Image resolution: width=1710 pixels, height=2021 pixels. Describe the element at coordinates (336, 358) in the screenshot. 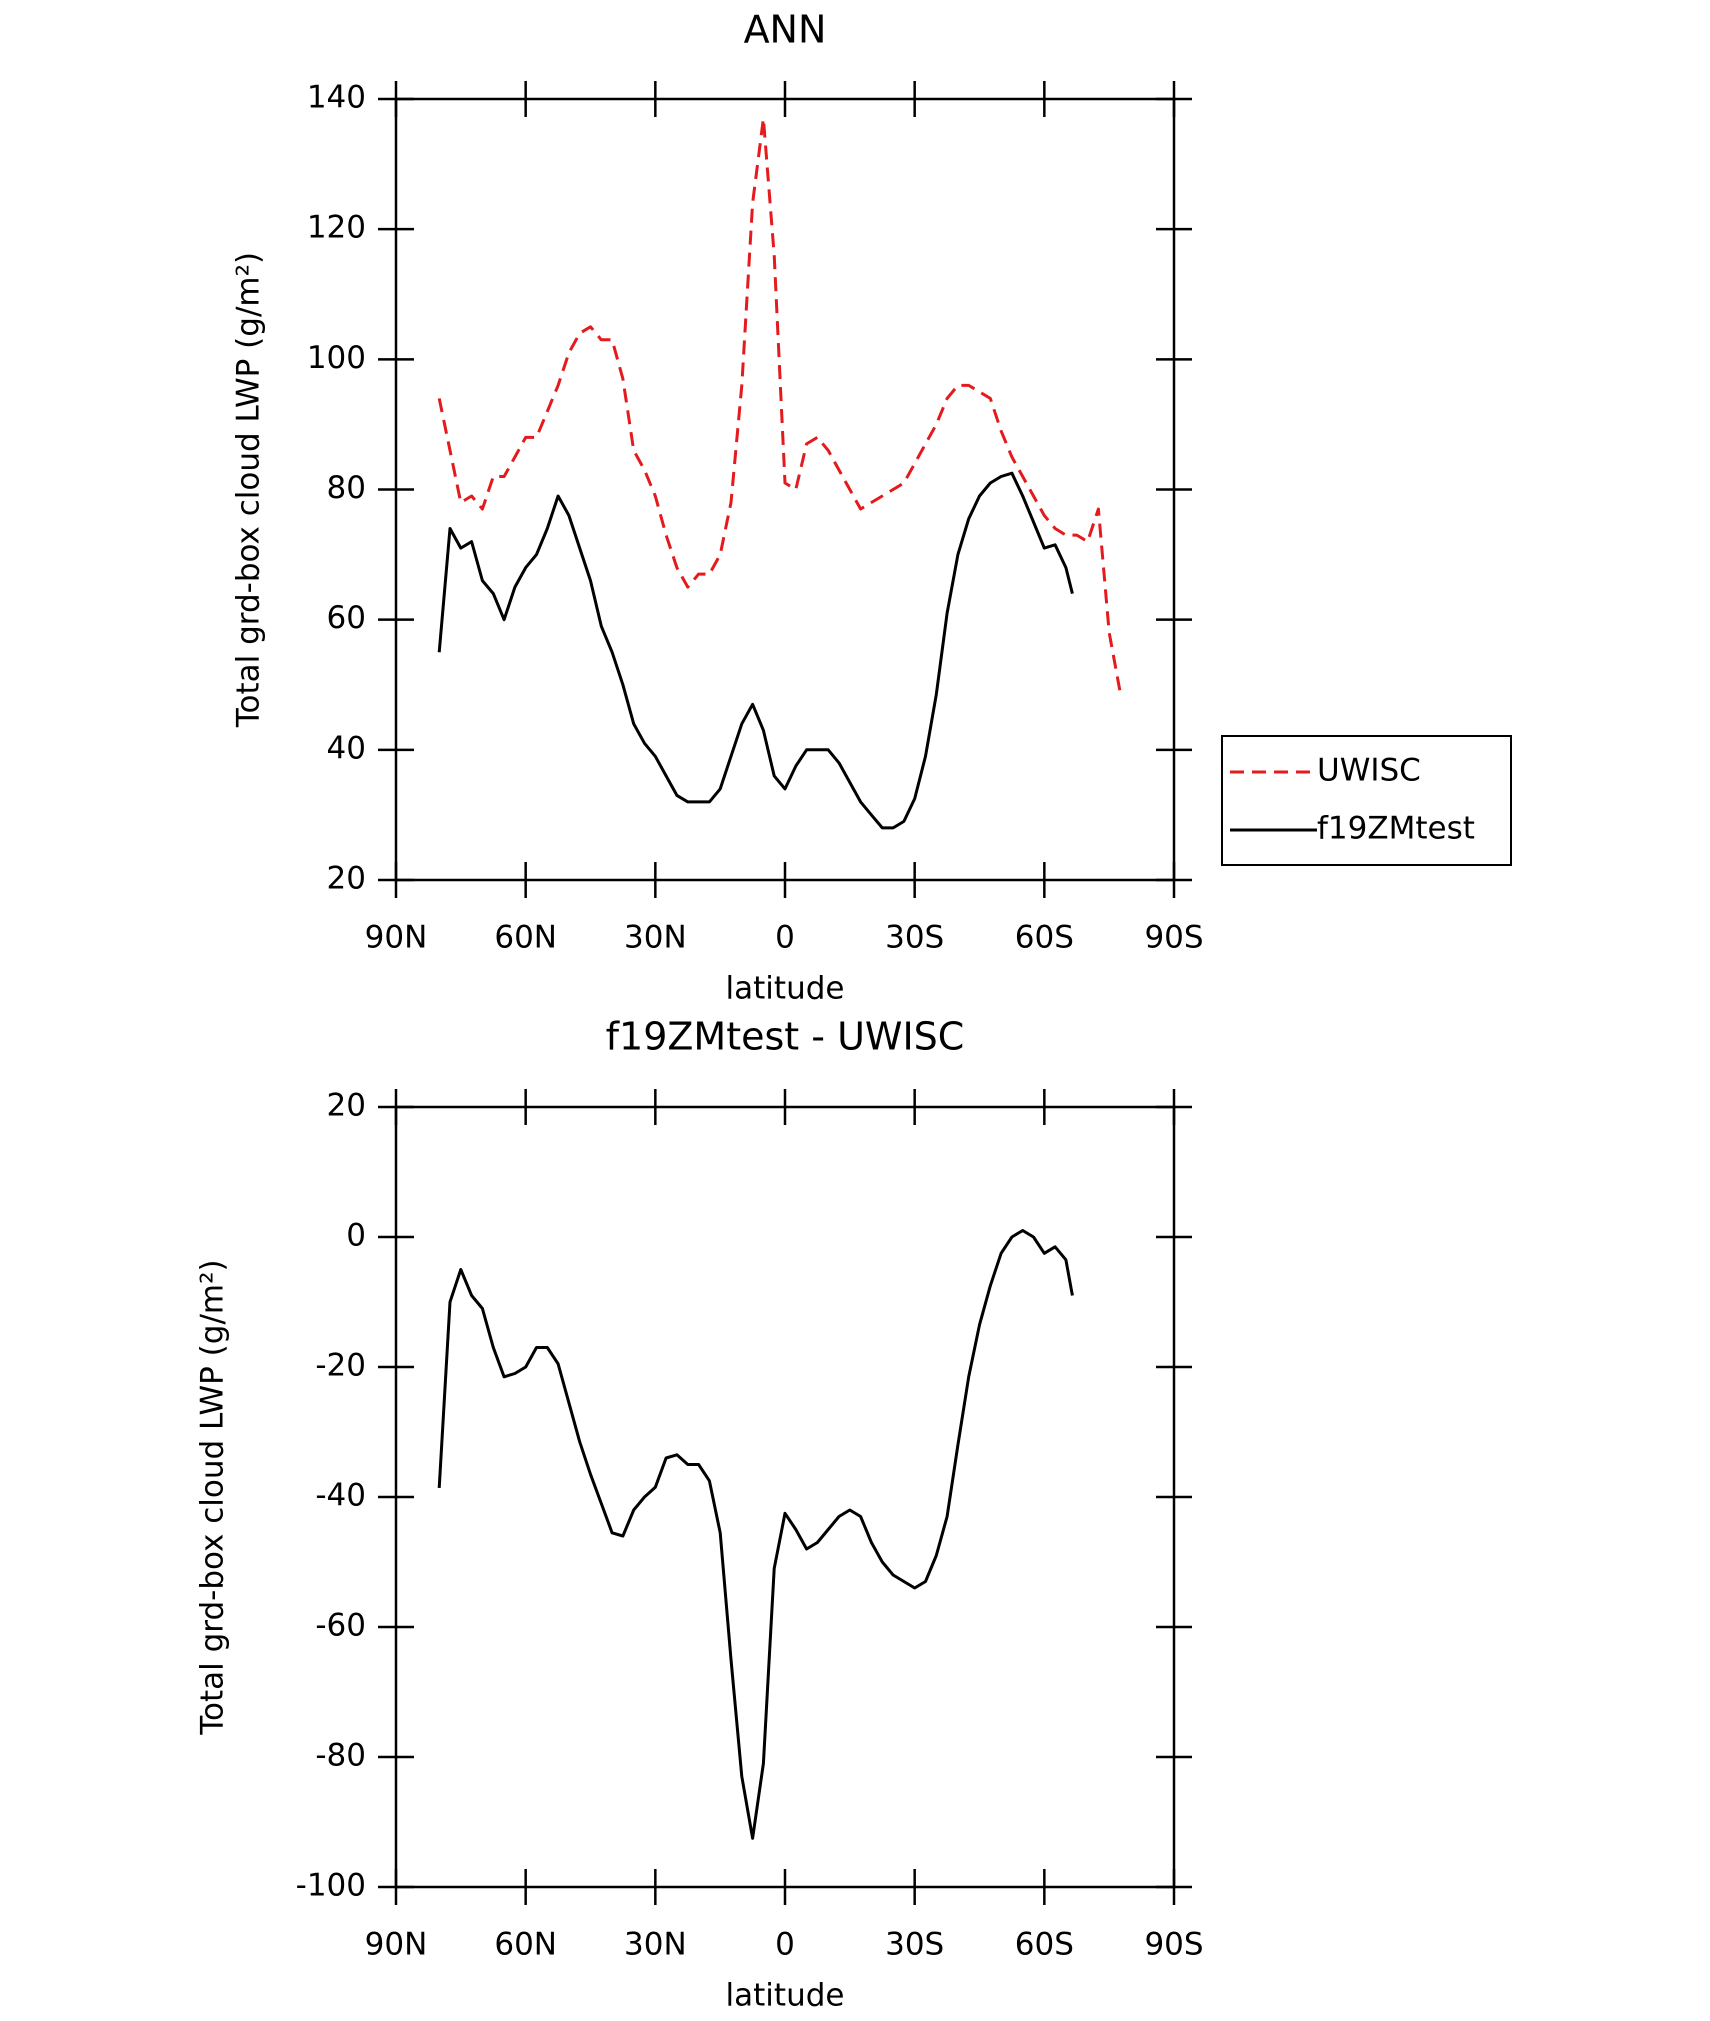

I see `y-tick-label: 100` at that location.